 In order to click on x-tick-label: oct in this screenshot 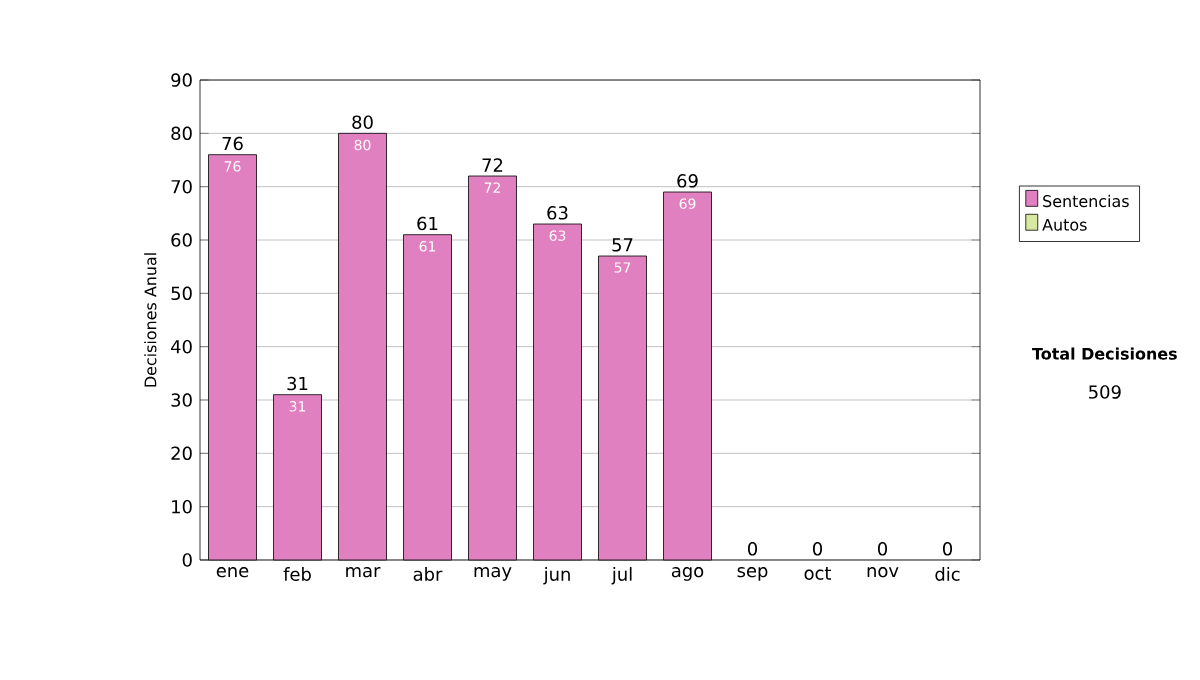, I will do `click(818, 573)`.